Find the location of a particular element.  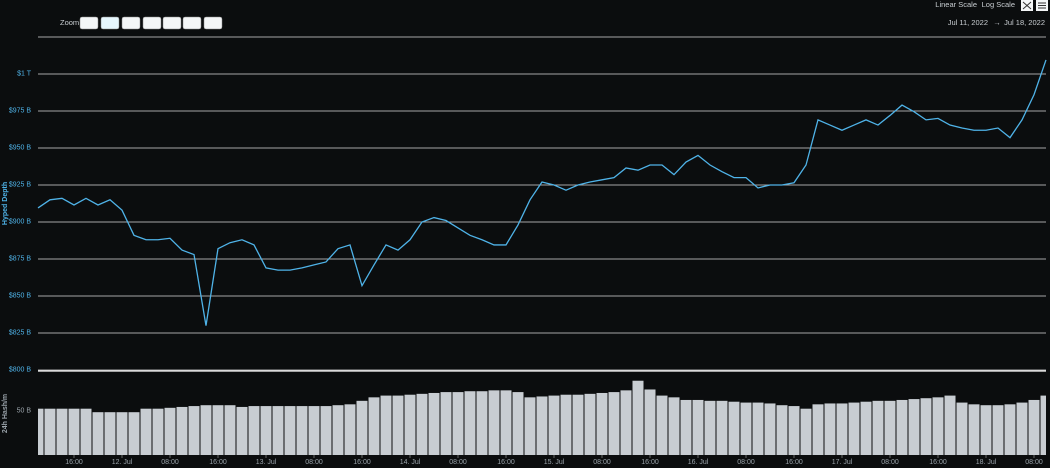

menu-glyph is located at coordinates (1042, 5).